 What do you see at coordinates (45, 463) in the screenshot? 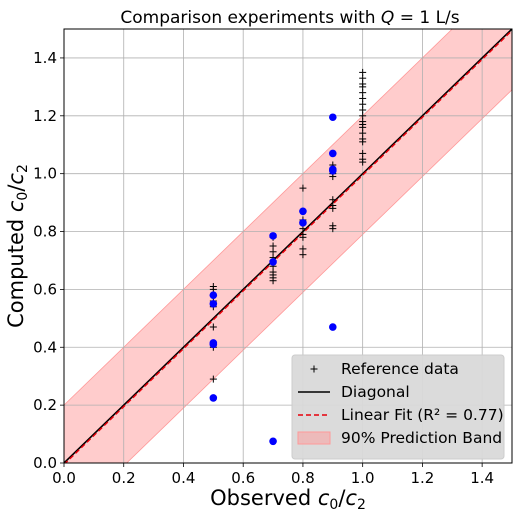
I see `y-tick-label: 0.0` at bounding box center [45, 463].